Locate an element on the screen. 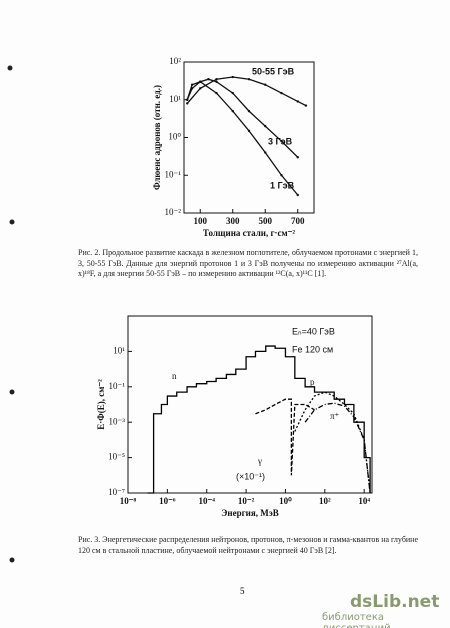 This screenshot has width=450, height=628. x-axis-label: Толщина стали, г·см⁻² is located at coordinates (249, 233).